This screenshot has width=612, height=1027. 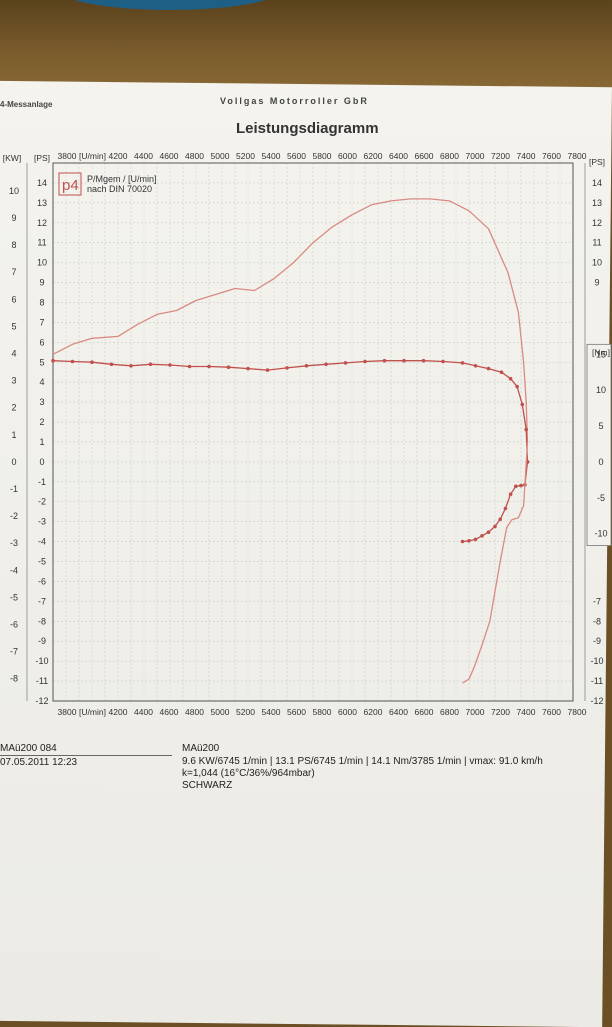 I want to click on kw-tick-label: 1, so click(x=13, y=435).